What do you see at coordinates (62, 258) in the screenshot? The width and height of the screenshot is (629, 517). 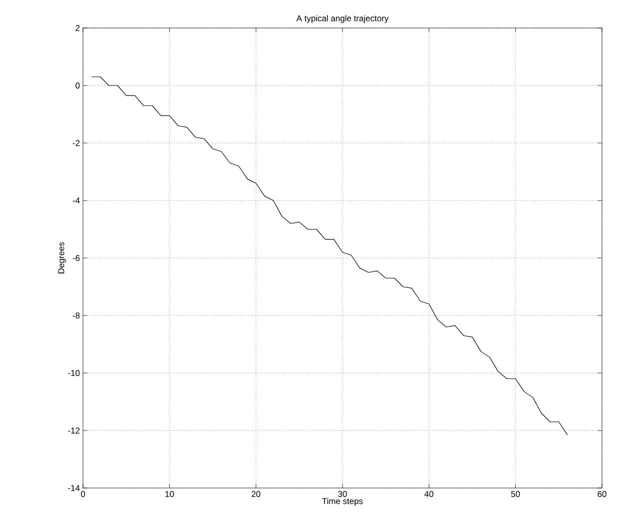 I see `y-axis-title: Degrees` at bounding box center [62, 258].